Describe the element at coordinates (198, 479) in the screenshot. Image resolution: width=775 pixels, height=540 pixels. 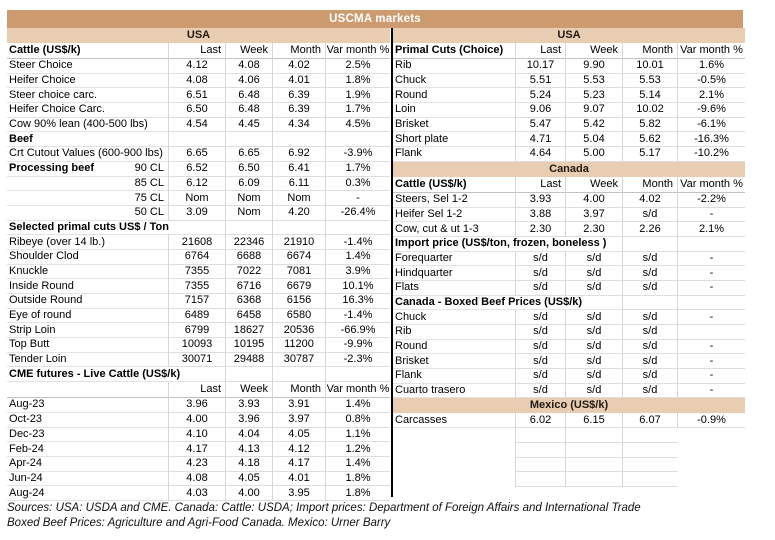
I see `table-row: Jun-24 4.08 4.05 4.01 1.8%` at that location.